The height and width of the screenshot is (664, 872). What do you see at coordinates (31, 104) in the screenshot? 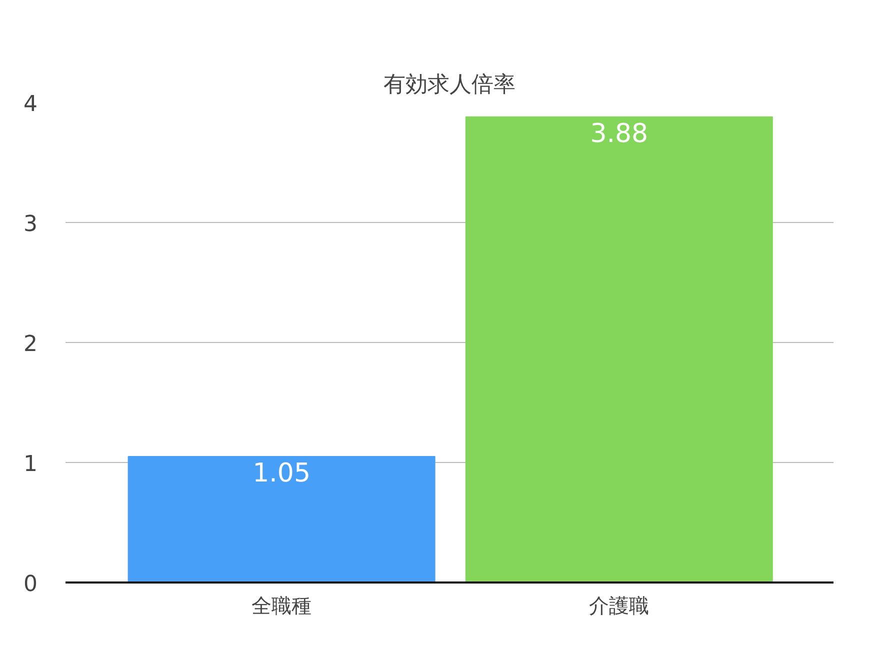
I see `y-tick-label: 4` at bounding box center [31, 104].